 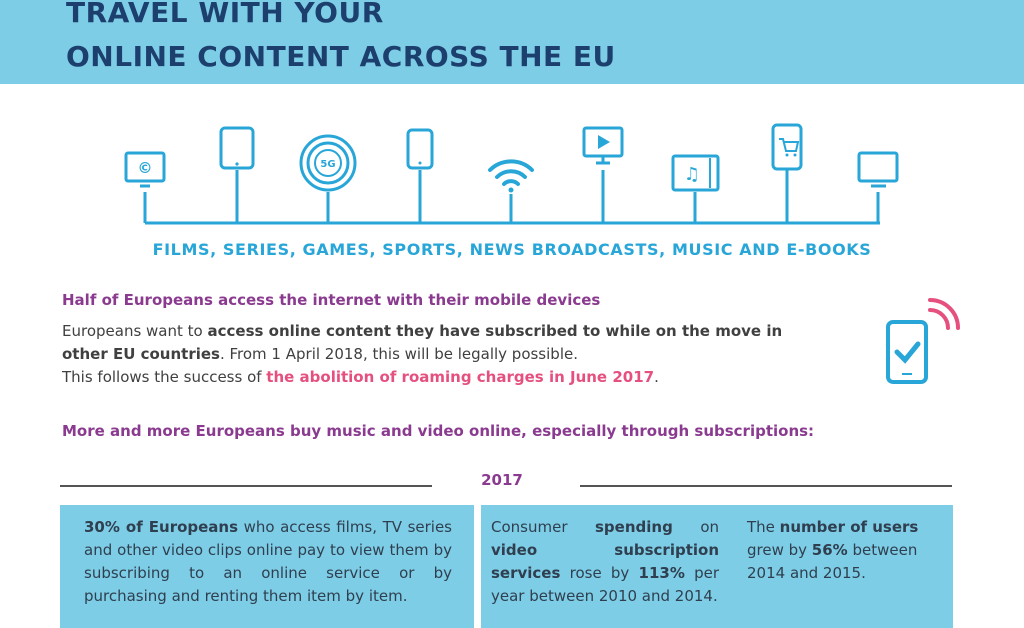 What do you see at coordinates (225, 14) in the screenshot?
I see `page-title-line-1: TRAVEL WITH YOUR` at bounding box center [225, 14].